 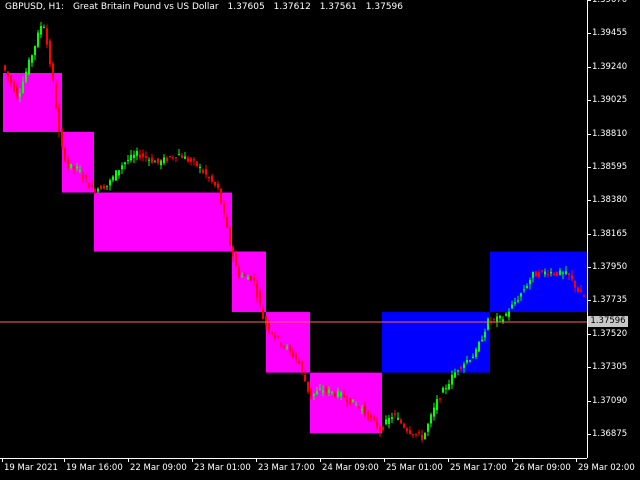 What do you see at coordinates (478, 468) in the screenshot?
I see `time-axis-label: 25 Mar 17:00` at bounding box center [478, 468].